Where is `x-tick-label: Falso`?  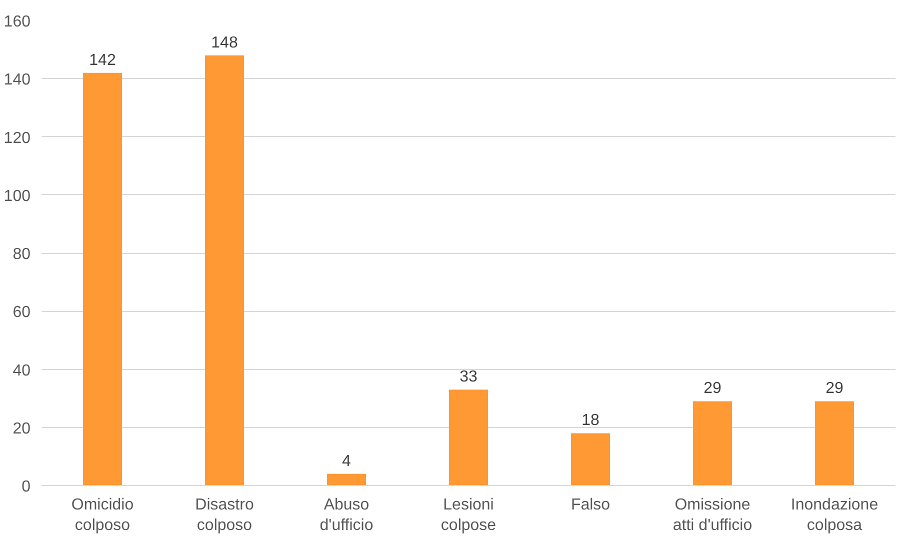 x-tick-label: Falso is located at coordinates (590, 505).